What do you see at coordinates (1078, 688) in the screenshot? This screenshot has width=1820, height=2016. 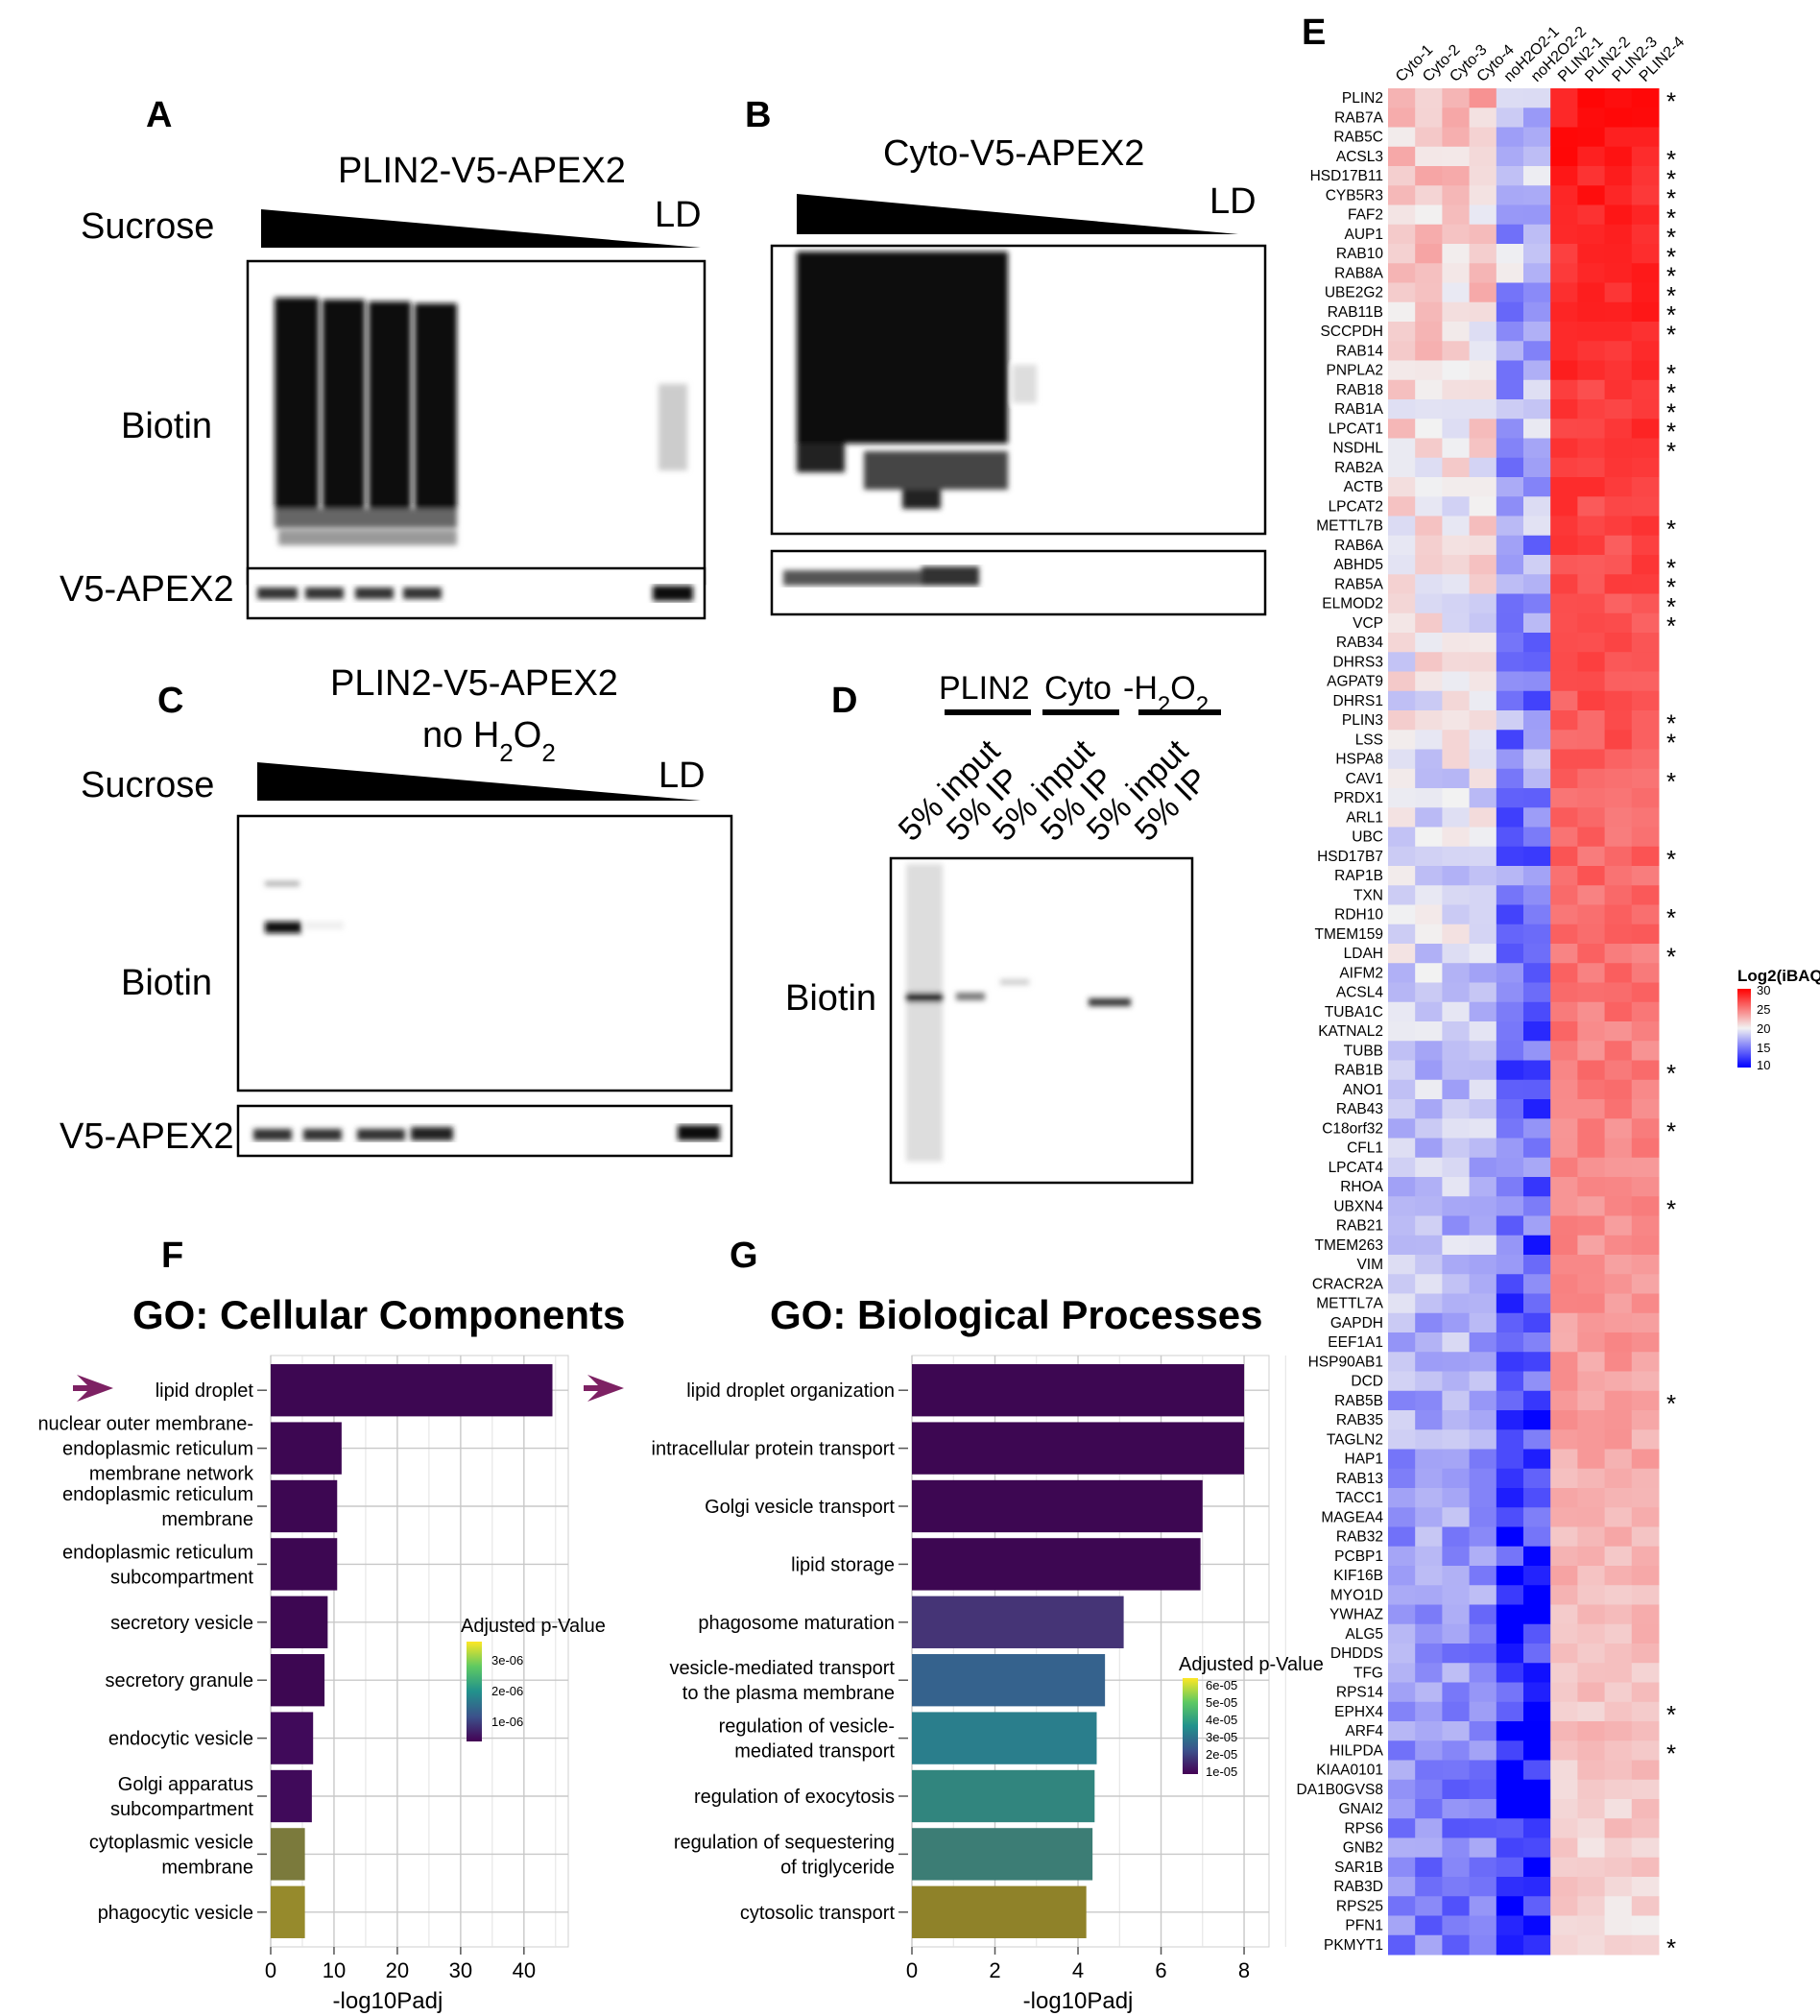 I see `panel-d-group-cyto: Cyto` at bounding box center [1078, 688].